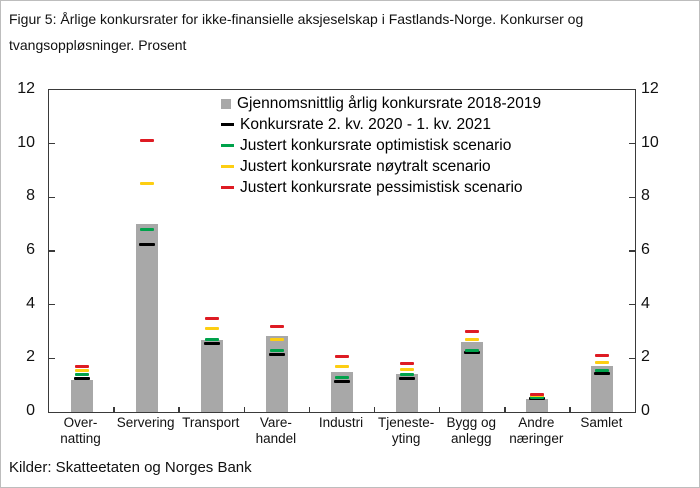 The width and height of the screenshot is (700, 488). Describe the element at coordinates (276, 340) in the screenshot. I see `marker-series3-varehandel` at that location.